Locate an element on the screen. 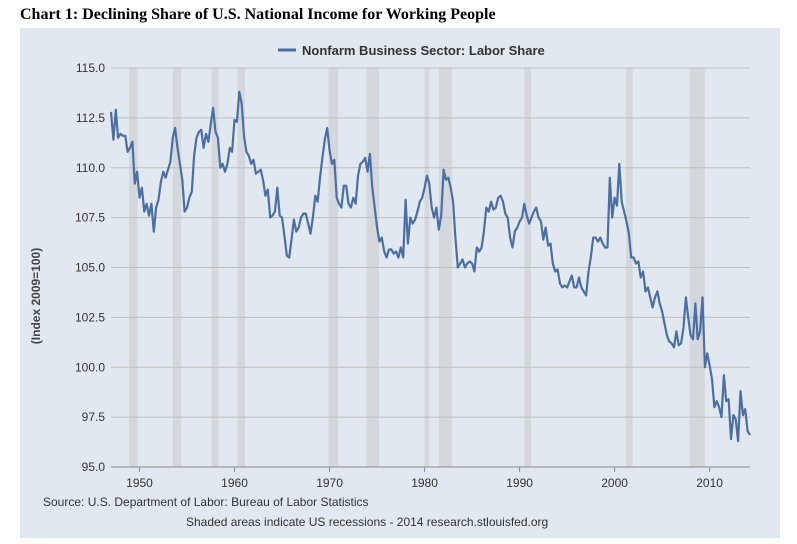 The height and width of the screenshot is (544, 797). x-tick-label: 2010 is located at coordinates (709, 483).